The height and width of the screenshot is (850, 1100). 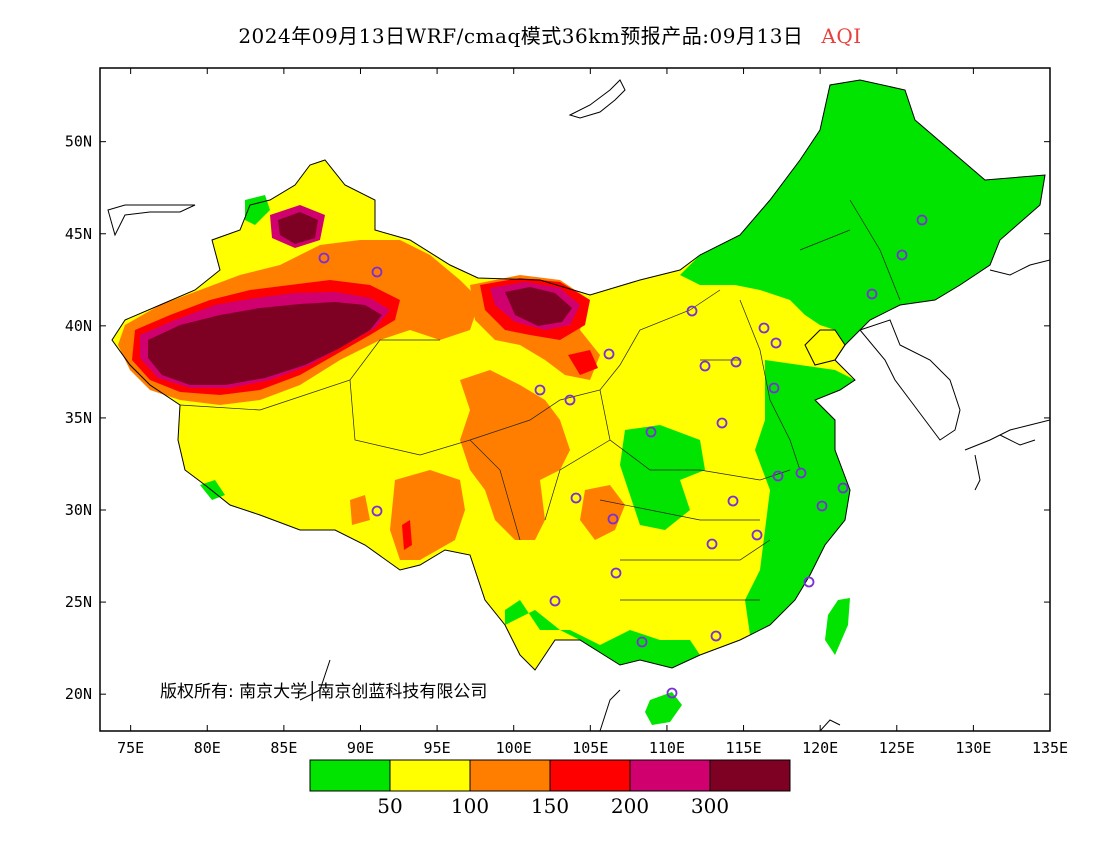 What do you see at coordinates (820, 748) in the screenshot?
I see `lon-tick-label: 120E` at bounding box center [820, 748].